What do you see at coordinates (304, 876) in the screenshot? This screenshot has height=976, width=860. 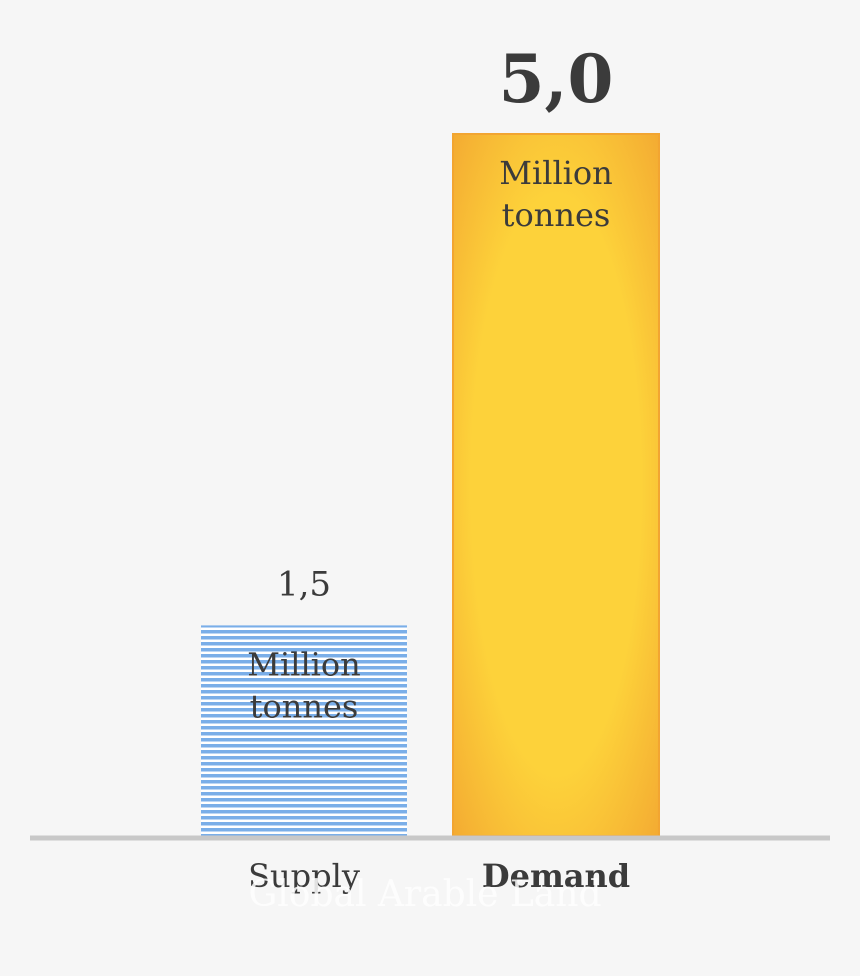 I see `category-label-supply: Supply` at bounding box center [304, 876].